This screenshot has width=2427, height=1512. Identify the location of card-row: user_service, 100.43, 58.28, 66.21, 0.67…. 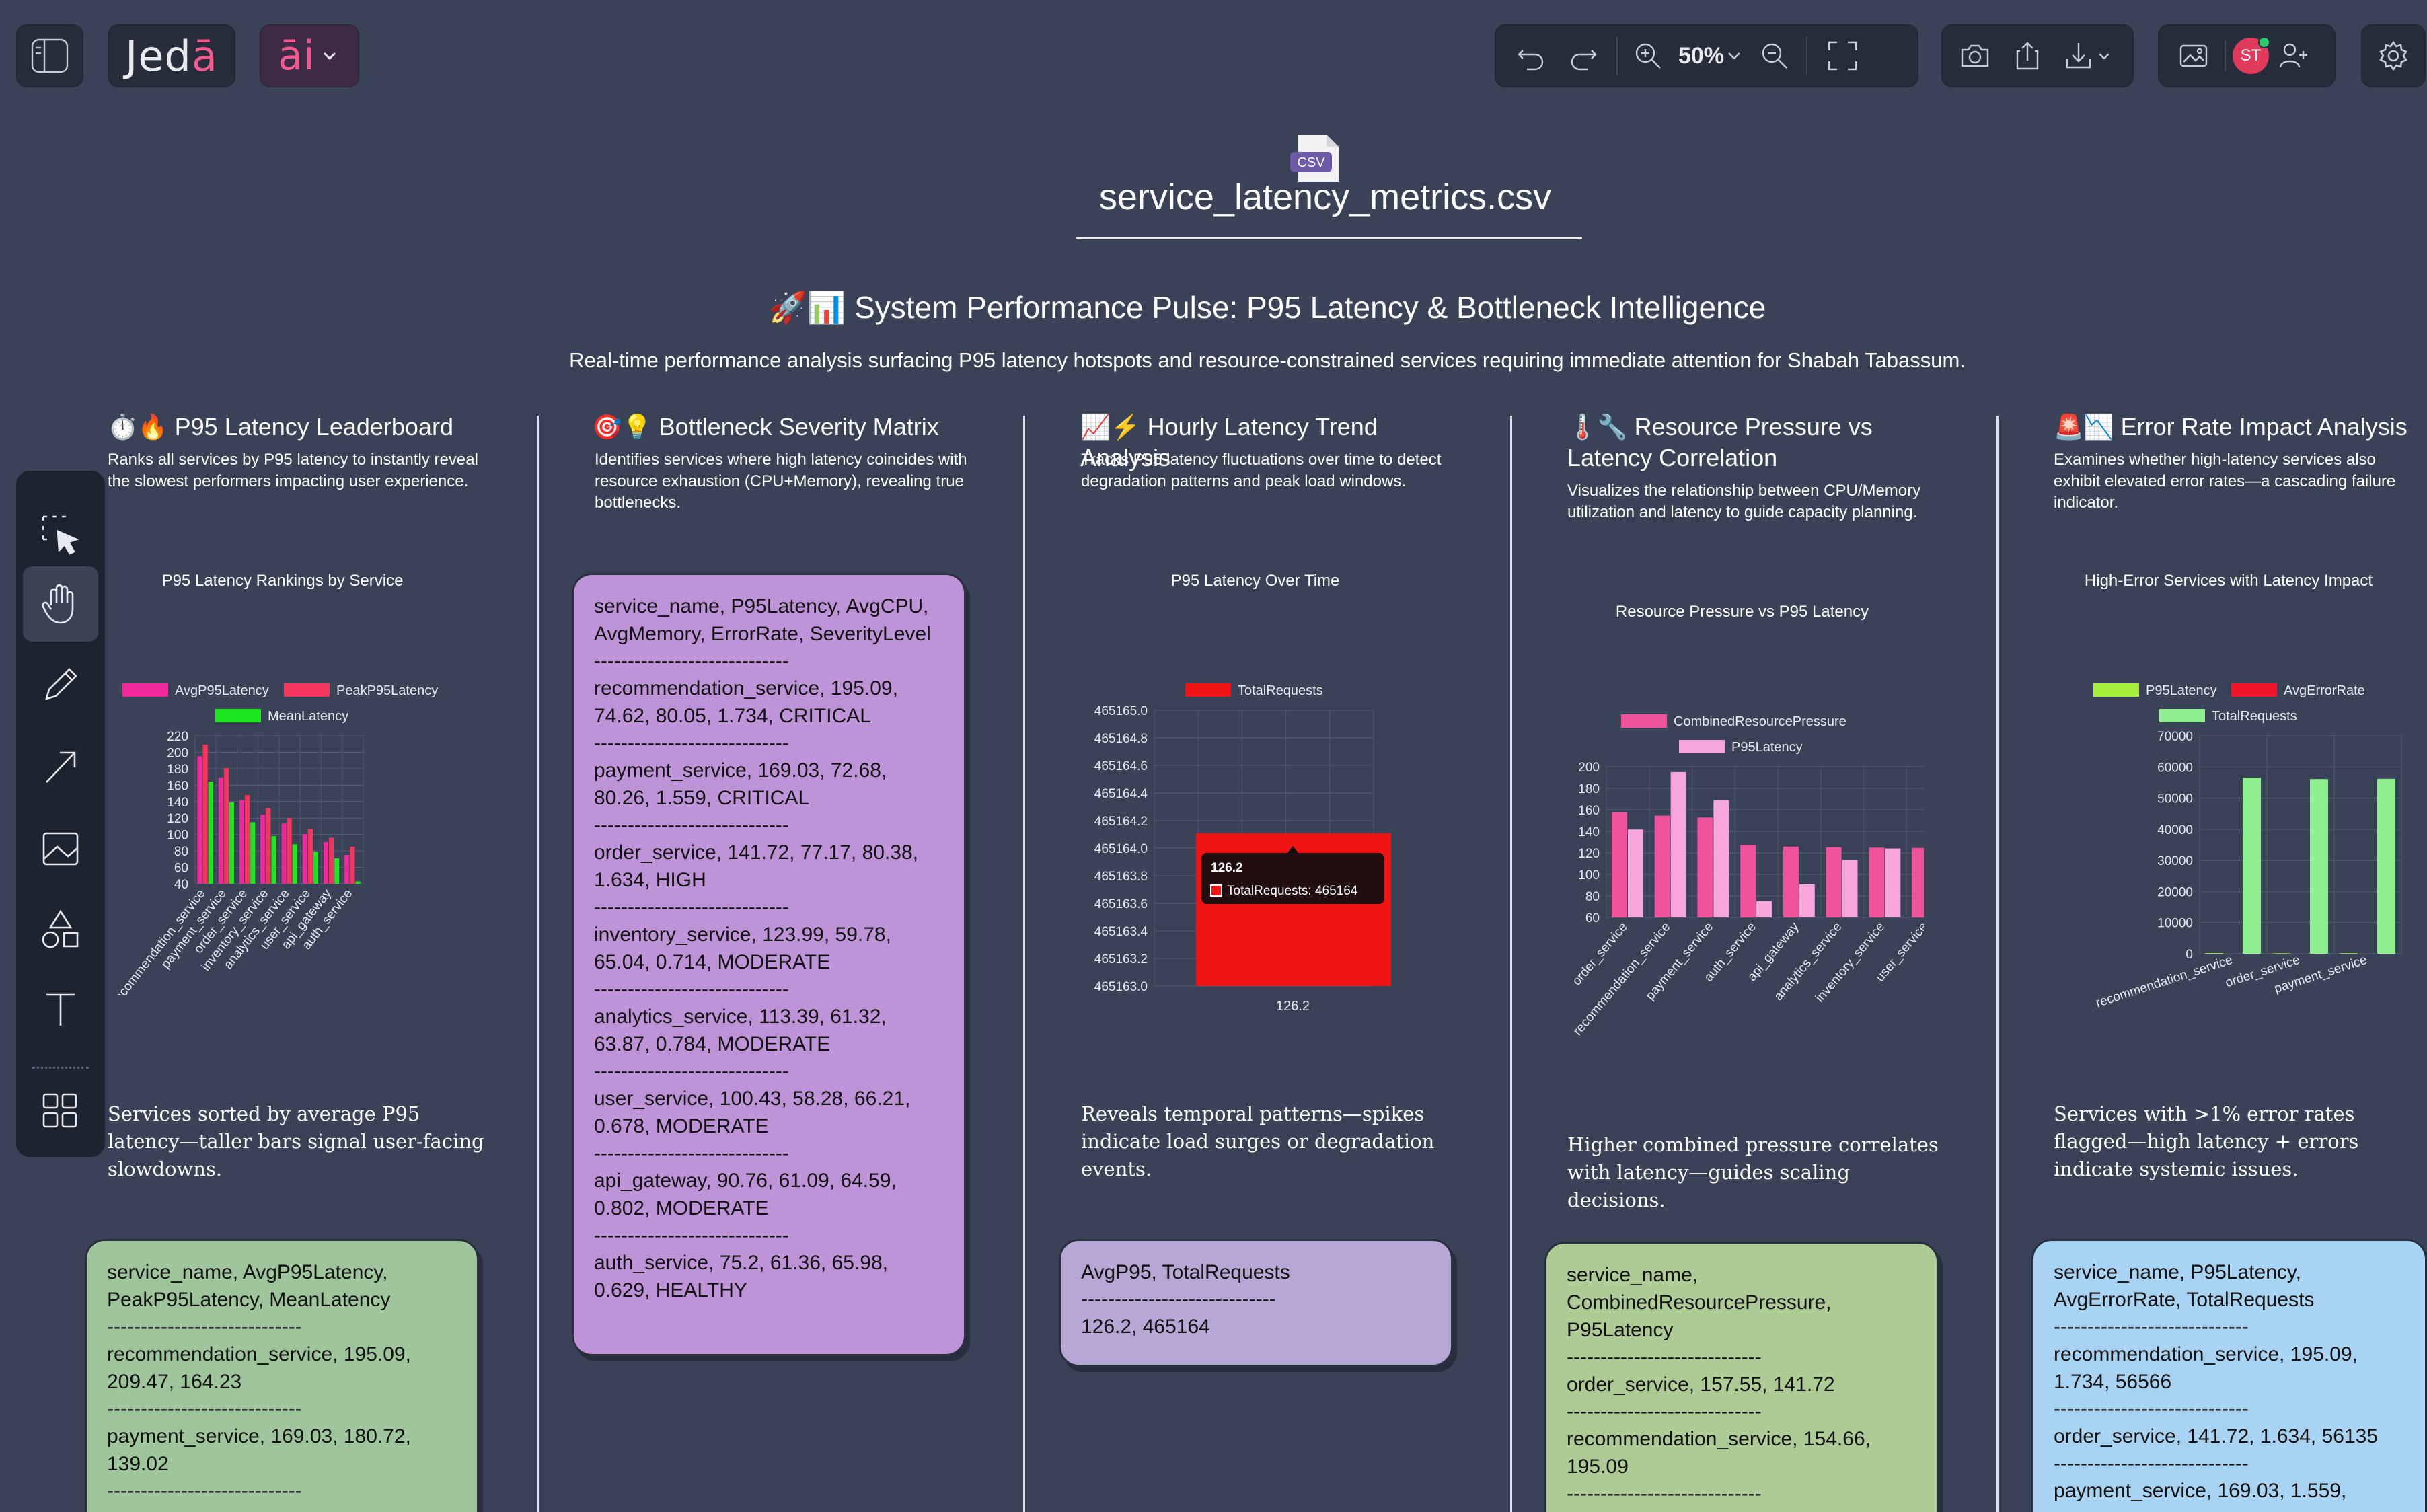
(755, 1112).